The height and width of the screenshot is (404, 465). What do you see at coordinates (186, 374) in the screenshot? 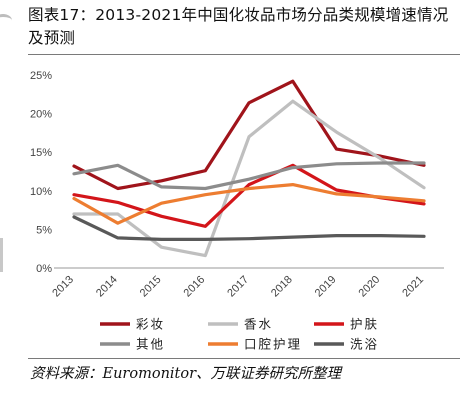
I see `source-note: 资料来源：Euromonitor、万联证券研究所整理` at bounding box center [186, 374].